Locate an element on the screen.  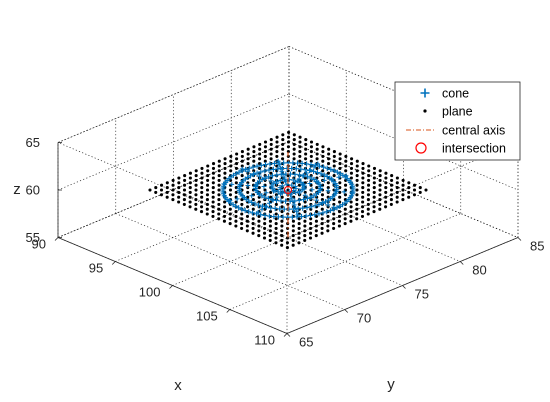
legend-label-intersection: intersection is located at coordinates (474, 149).